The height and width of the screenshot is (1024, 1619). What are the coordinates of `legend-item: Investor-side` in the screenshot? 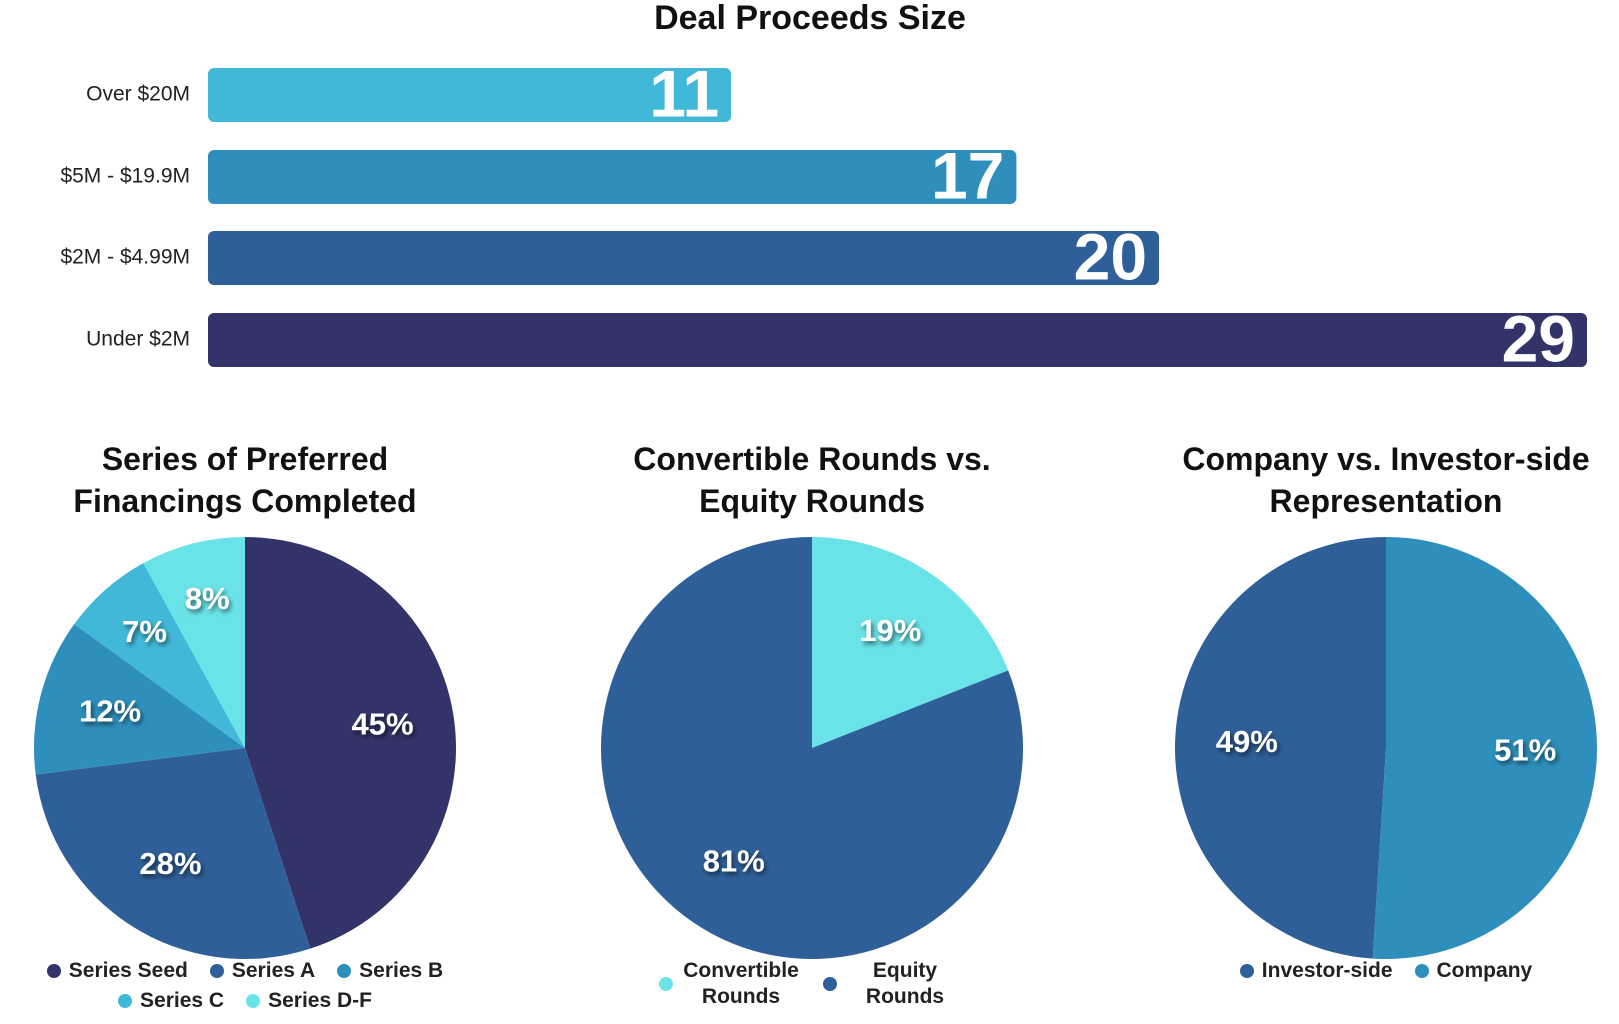 It's located at (1316, 971).